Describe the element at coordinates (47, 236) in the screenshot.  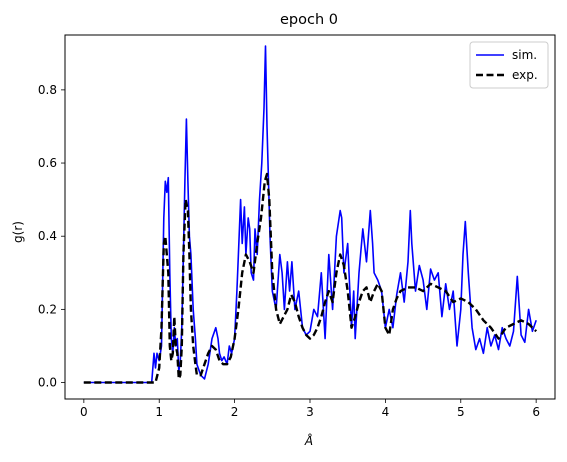
I see `y-tick-label: 0.4` at that location.